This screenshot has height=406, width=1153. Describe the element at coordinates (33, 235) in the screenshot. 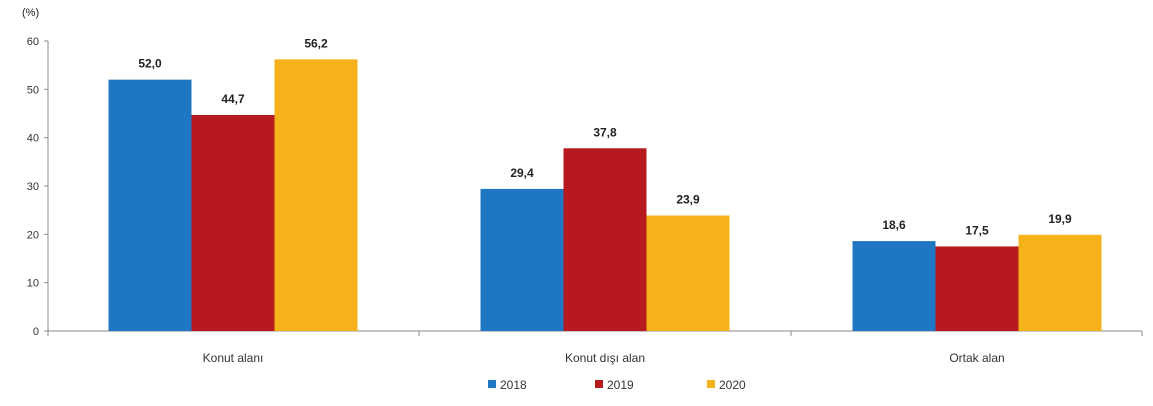

I see `y-tick-label: 20` at that location.